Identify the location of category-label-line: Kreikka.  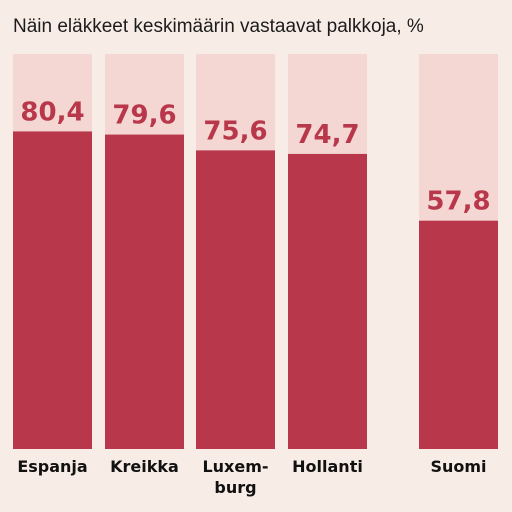
(144, 466).